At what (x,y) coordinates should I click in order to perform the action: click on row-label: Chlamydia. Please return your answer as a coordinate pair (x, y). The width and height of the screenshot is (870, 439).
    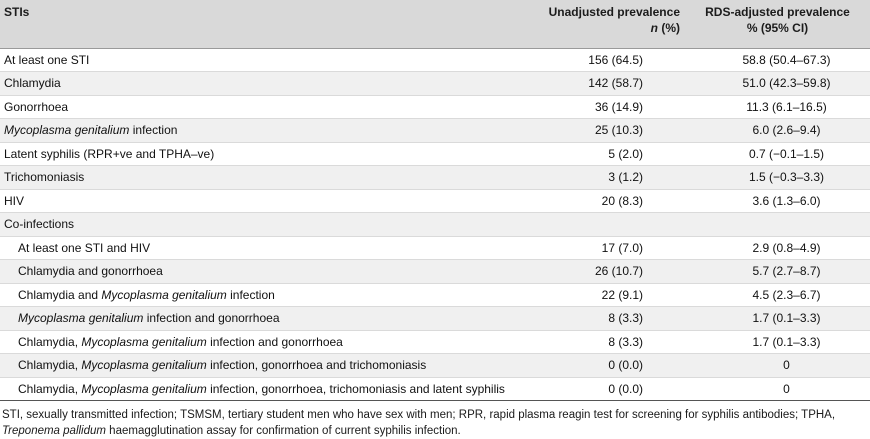
    Looking at the image, I should click on (257, 83).